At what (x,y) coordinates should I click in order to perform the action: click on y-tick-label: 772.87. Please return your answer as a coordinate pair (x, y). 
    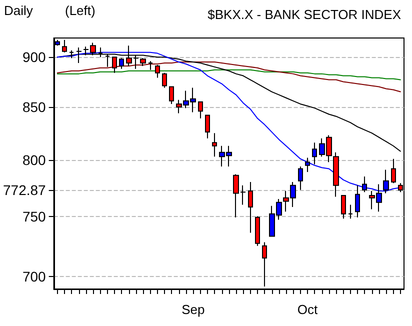
    Looking at the image, I should click on (24, 190).